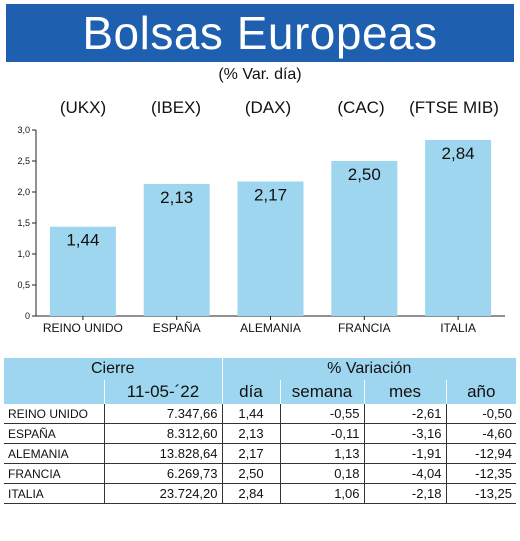 Image resolution: width=520 pixels, height=541 pixels. I want to click on table-row: ITALIA 23.724,20 2,84 1,06 -2,18 -13,25, so click(260, 493).